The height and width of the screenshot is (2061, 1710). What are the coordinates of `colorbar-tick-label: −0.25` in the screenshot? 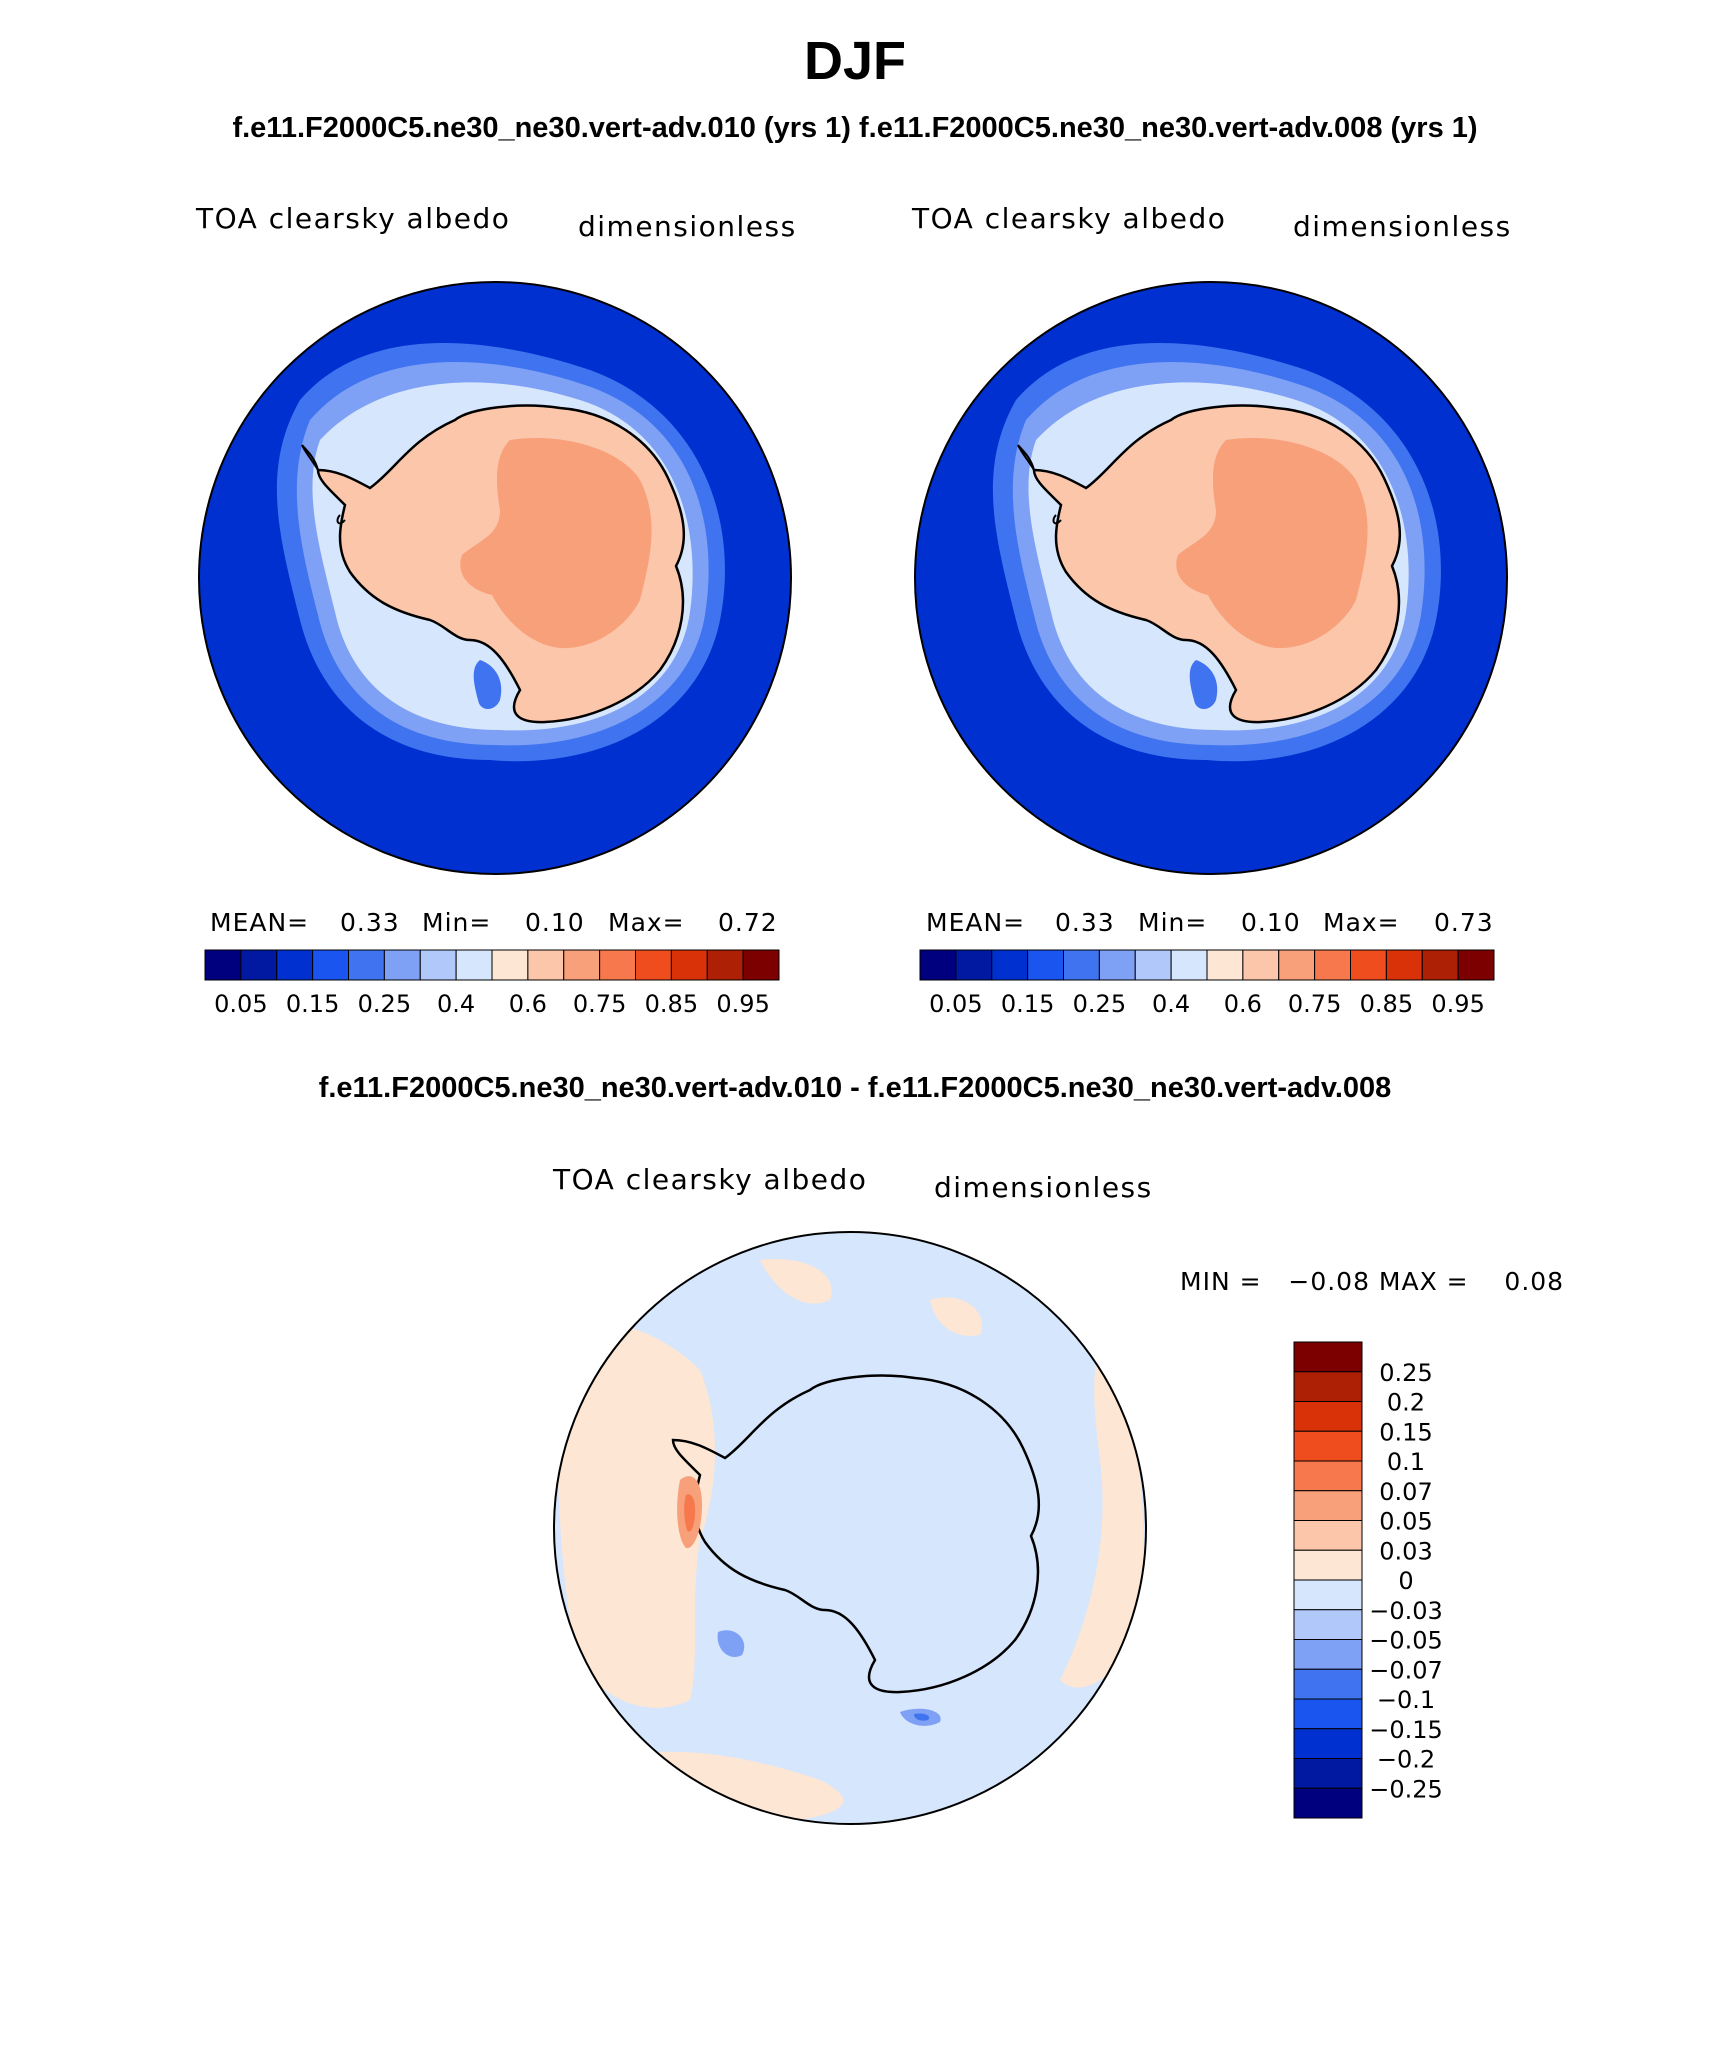 It's located at (1406, 1789).